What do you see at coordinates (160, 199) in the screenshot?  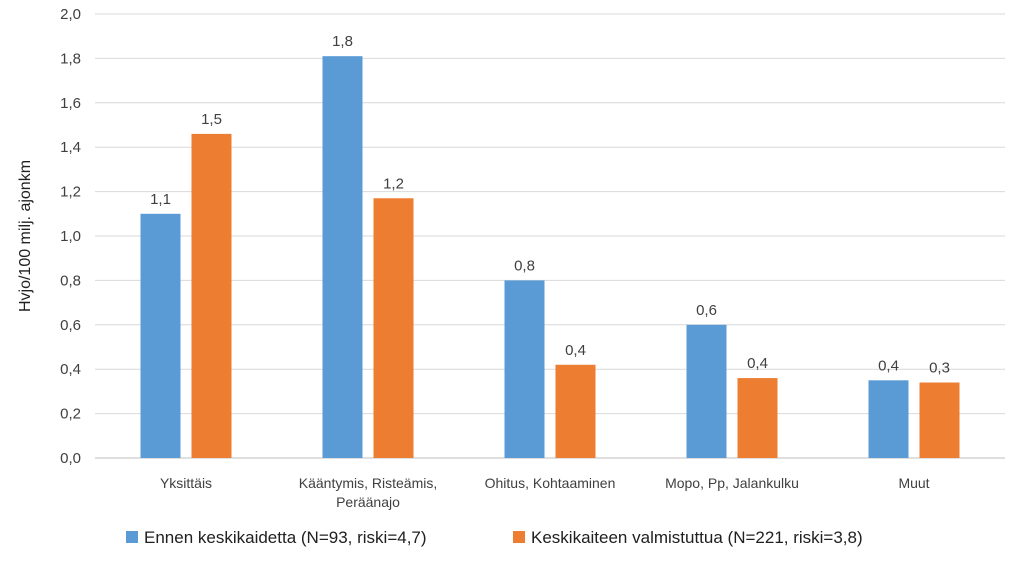 I see `data-label: 1,1` at bounding box center [160, 199].